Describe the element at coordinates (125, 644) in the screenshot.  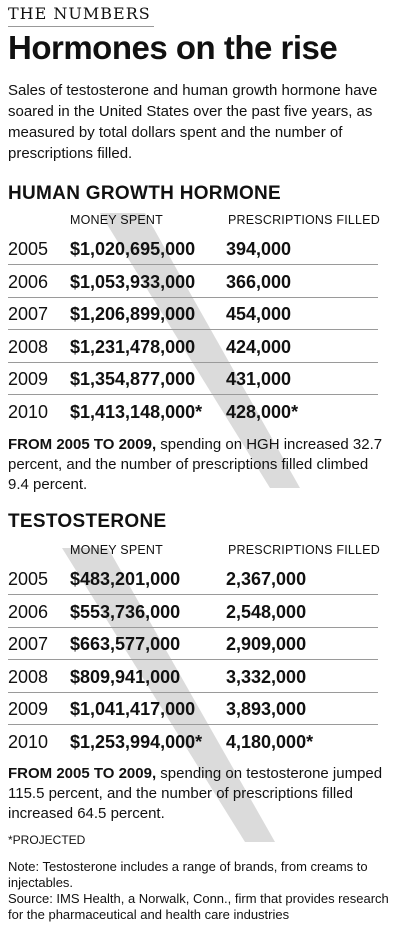
I see `testosterone-money-cell: $663,577,000` at that location.